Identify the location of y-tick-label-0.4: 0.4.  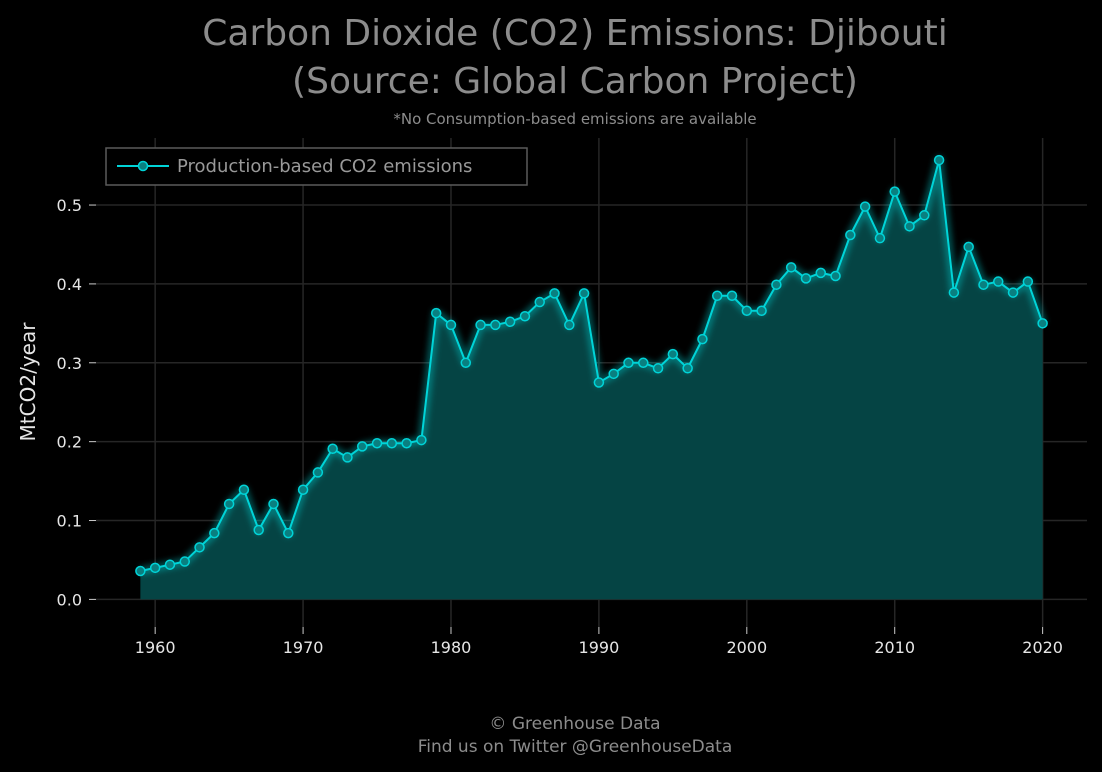
(69, 284).